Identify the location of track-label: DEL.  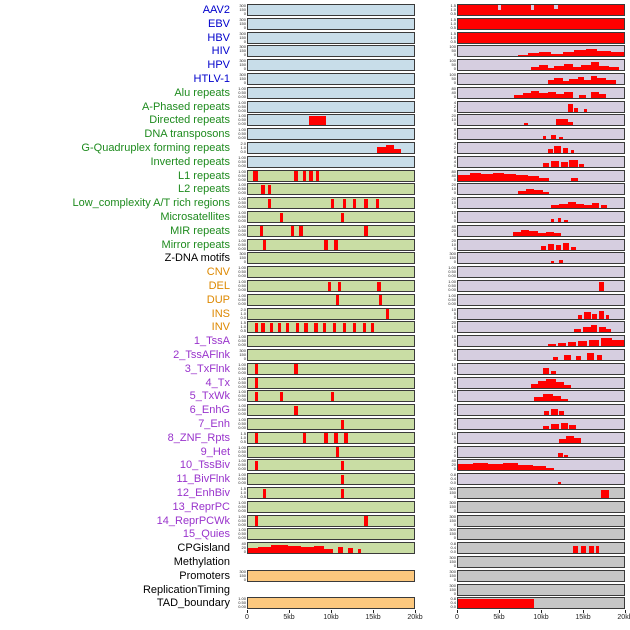
(219, 286).